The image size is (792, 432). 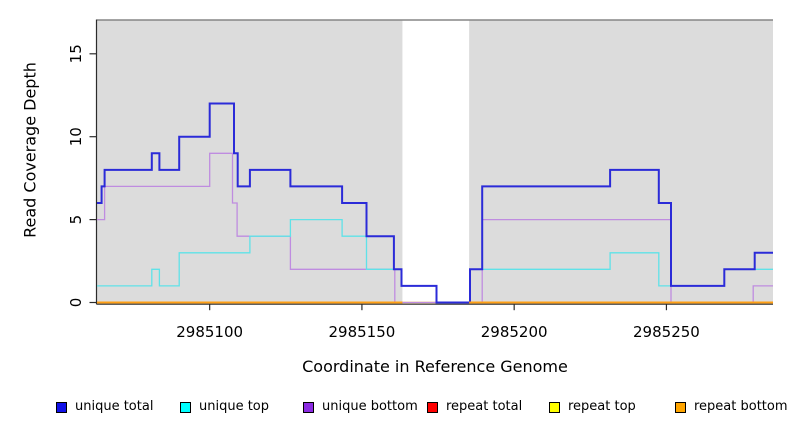 What do you see at coordinates (514, 332) in the screenshot?
I see `x-tick-label: 2985200` at bounding box center [514, 332].